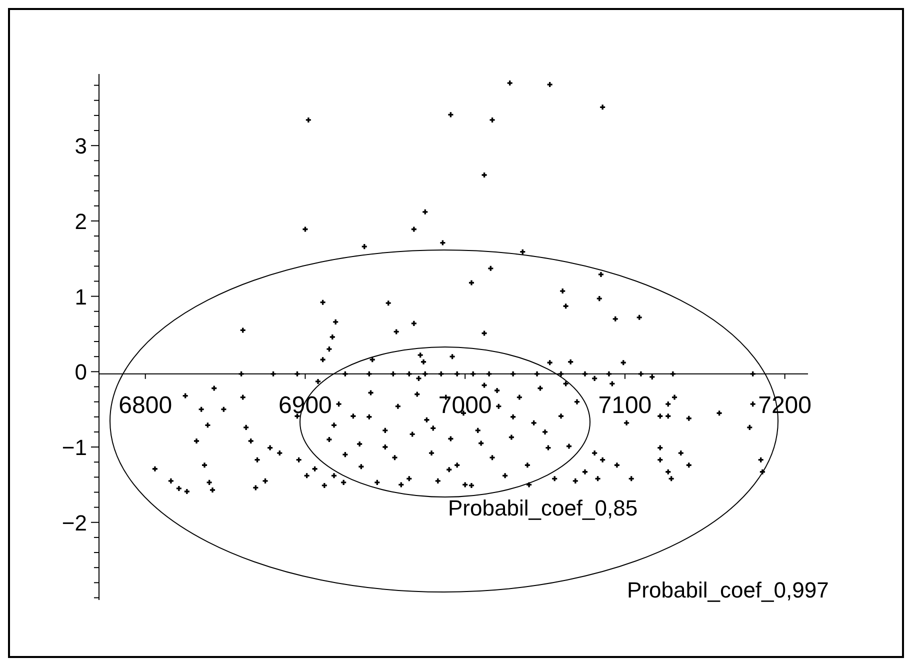 The height and width of the screenshot is (664, 912). I want to click on annotation: Probabil_coef_0,85, so click(543, 508).